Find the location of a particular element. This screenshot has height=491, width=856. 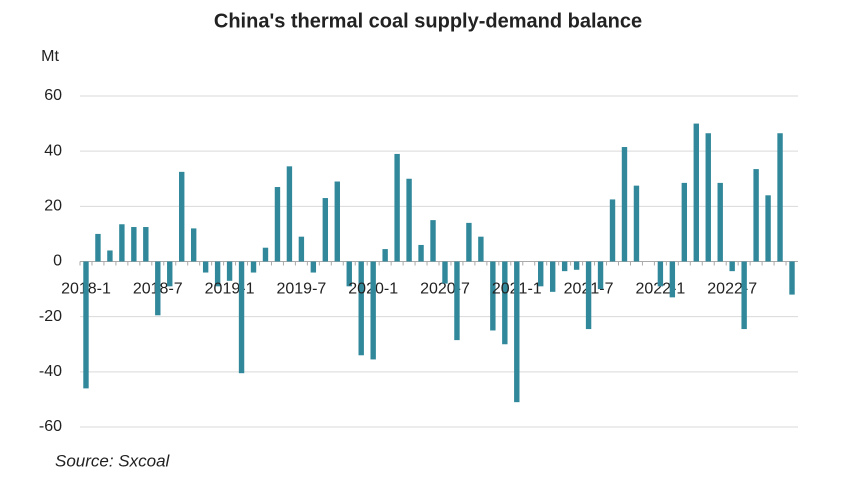

y-tick-label: 0 is located at coordinates (57, 261).